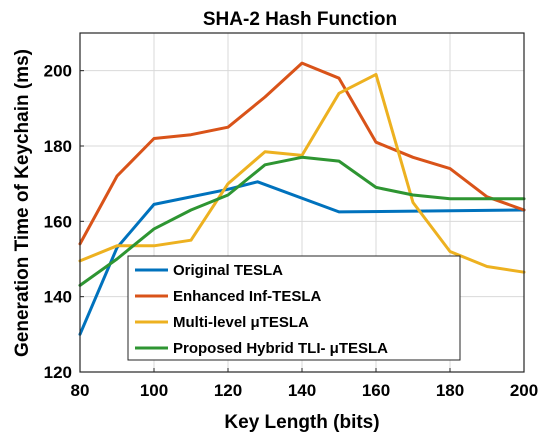 The height and width of the screenshot is (443, 550). Describe the element at coordinates (524, 390) in the screenshot. I see `x-tick-label: 200` at that location.